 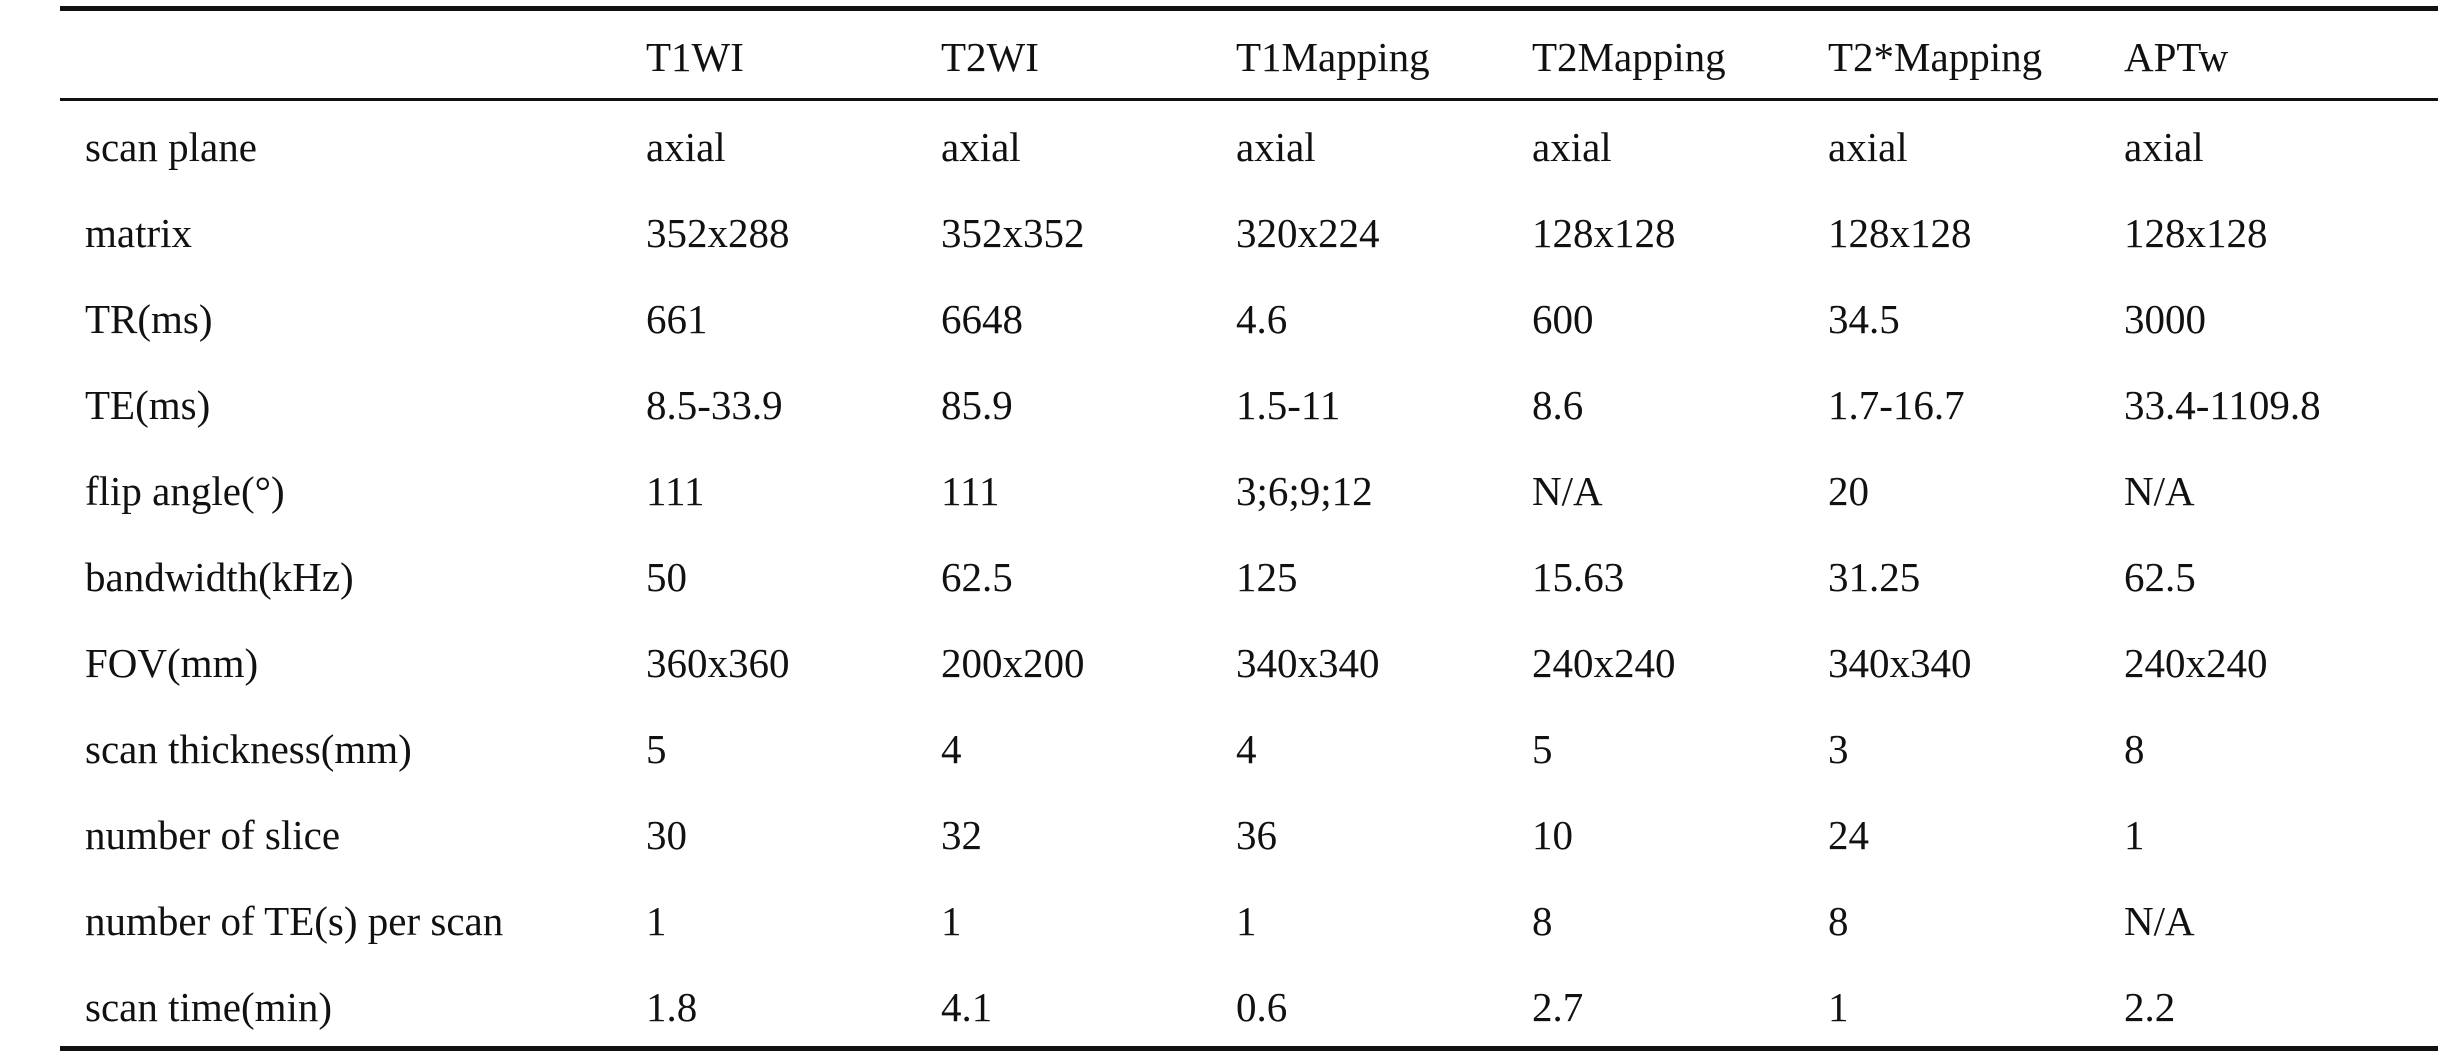 What do you see at coordinates (1308, 233) in the screenshot?
I see `table-cell: 320x224` at bounding box center [1308, 233].